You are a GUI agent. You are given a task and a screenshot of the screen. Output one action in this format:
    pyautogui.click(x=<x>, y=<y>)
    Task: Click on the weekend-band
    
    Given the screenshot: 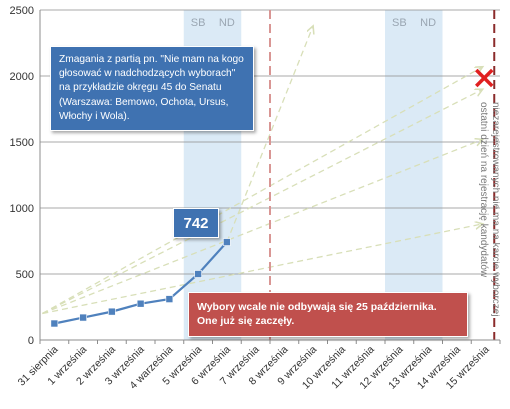 What is the action you would take?
    pyautogui.click(x=414, y=175)
    